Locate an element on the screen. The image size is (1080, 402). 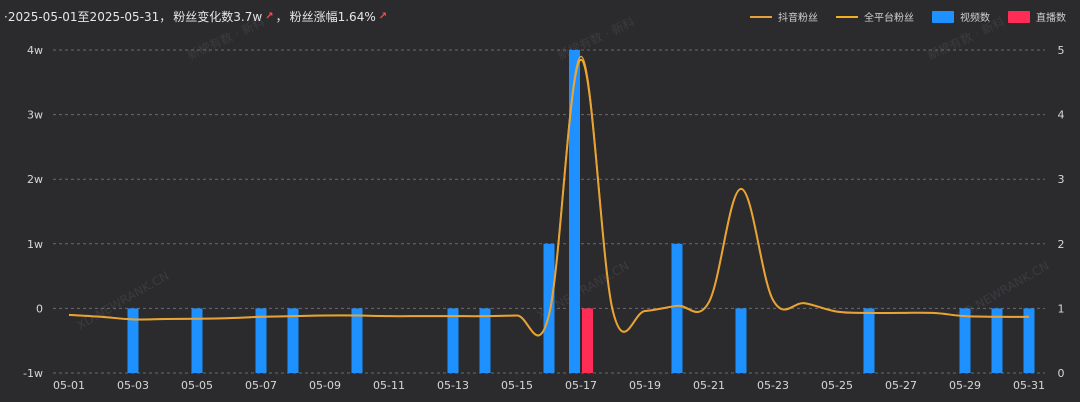
x-tick-label: 05-03 is located at coordinates (133, 385).